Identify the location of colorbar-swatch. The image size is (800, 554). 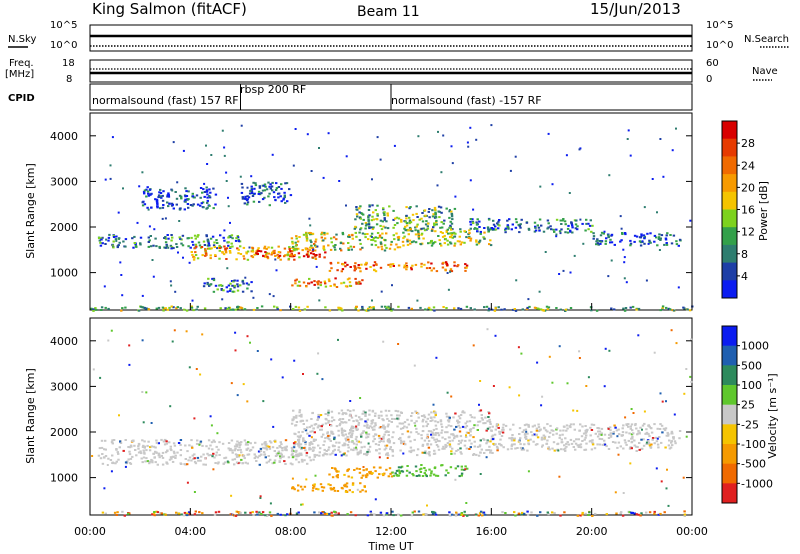
(729, 200).